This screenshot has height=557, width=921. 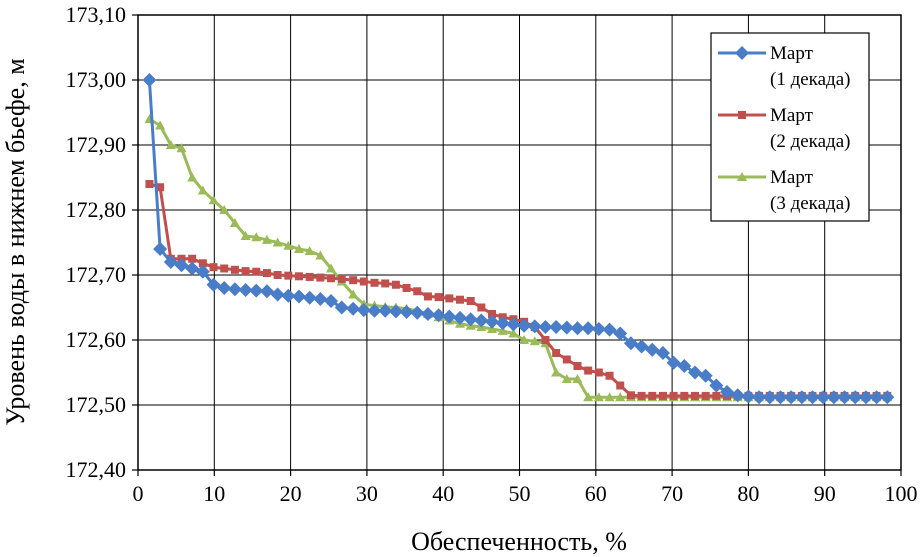 I want to click on y-tick-label: 172,60, so click(x=96, y=339).